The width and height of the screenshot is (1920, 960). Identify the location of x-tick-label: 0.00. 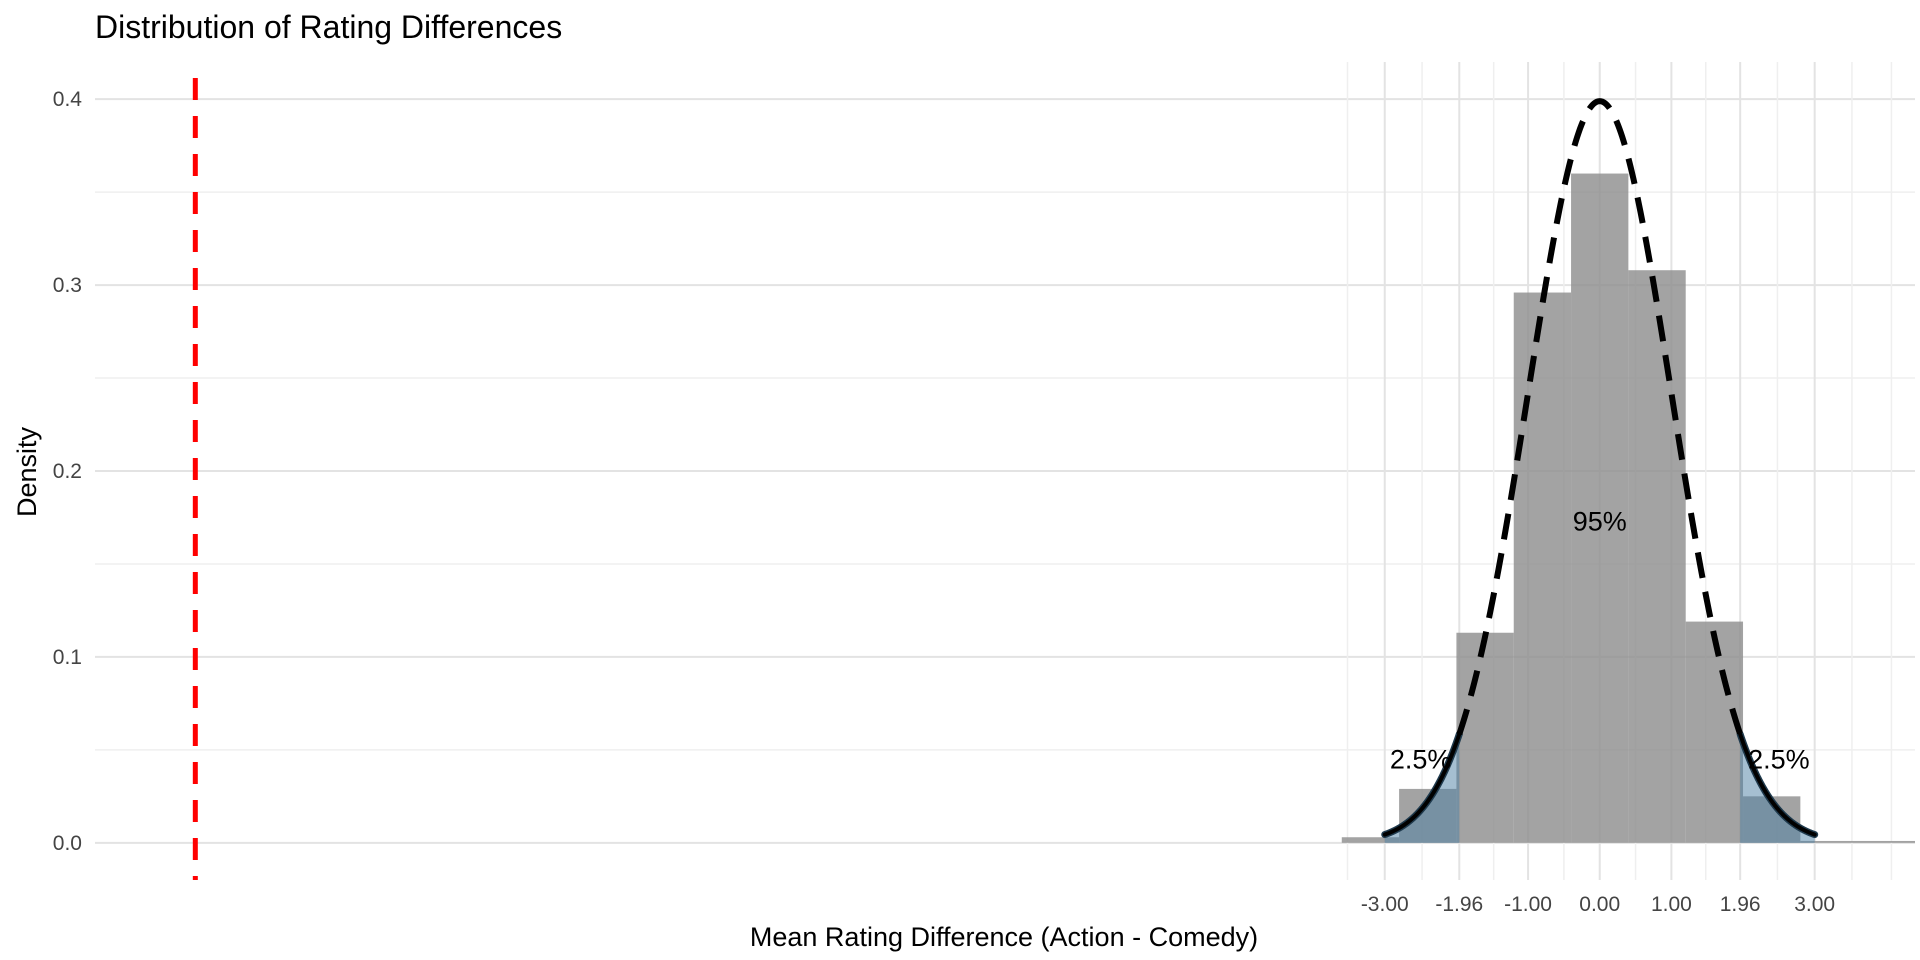
(1599, 904).